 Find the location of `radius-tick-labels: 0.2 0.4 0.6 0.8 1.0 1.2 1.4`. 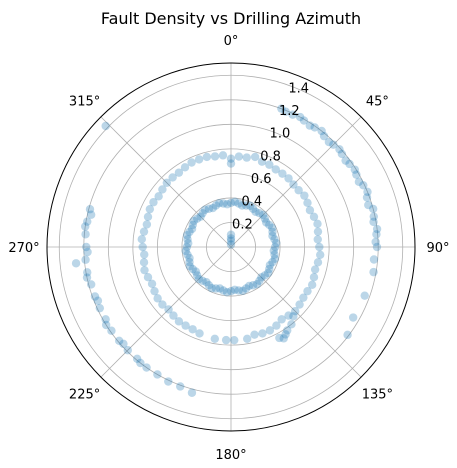

radius-tick-labels: 0.2 0.4 0.6 0.8 1.0 1.2 1.4 is located at coordinates (270, 156).